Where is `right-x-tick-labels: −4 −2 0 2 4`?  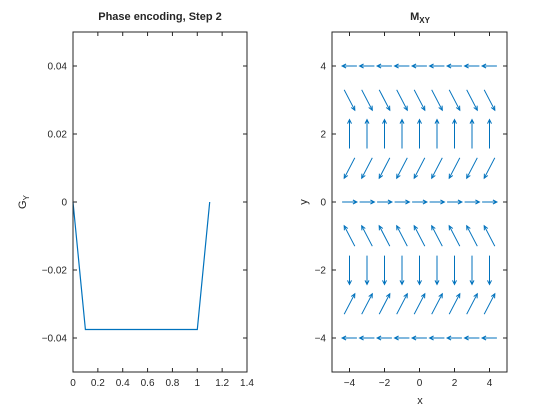 right-x-tick-labels: −4 −2 0 2 4 is located at coordinates (418, 383).